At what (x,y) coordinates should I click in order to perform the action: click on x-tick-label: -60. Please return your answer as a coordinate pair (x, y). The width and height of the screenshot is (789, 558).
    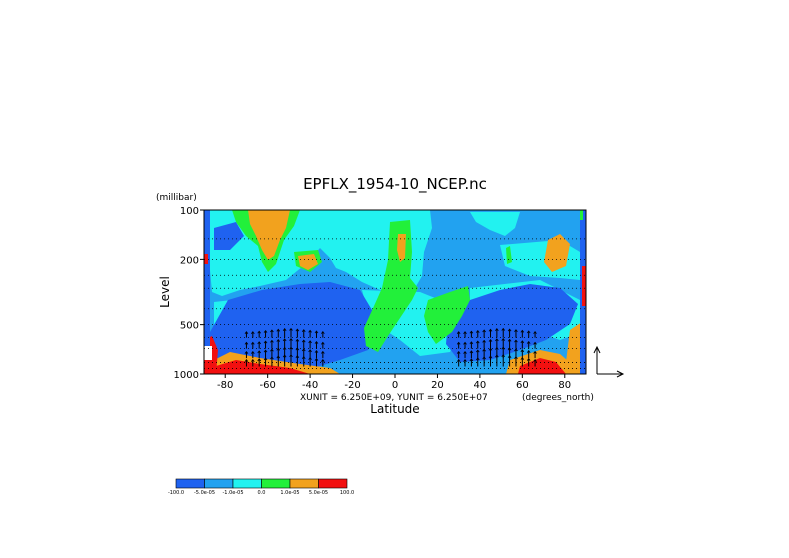
    Looking at the image, I should click on (267, 385).